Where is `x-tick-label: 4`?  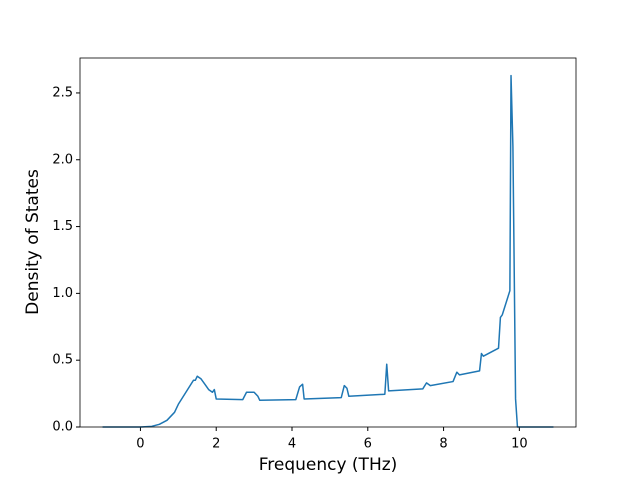 x-tick-label: 4 is located at coordinates (292, 444).